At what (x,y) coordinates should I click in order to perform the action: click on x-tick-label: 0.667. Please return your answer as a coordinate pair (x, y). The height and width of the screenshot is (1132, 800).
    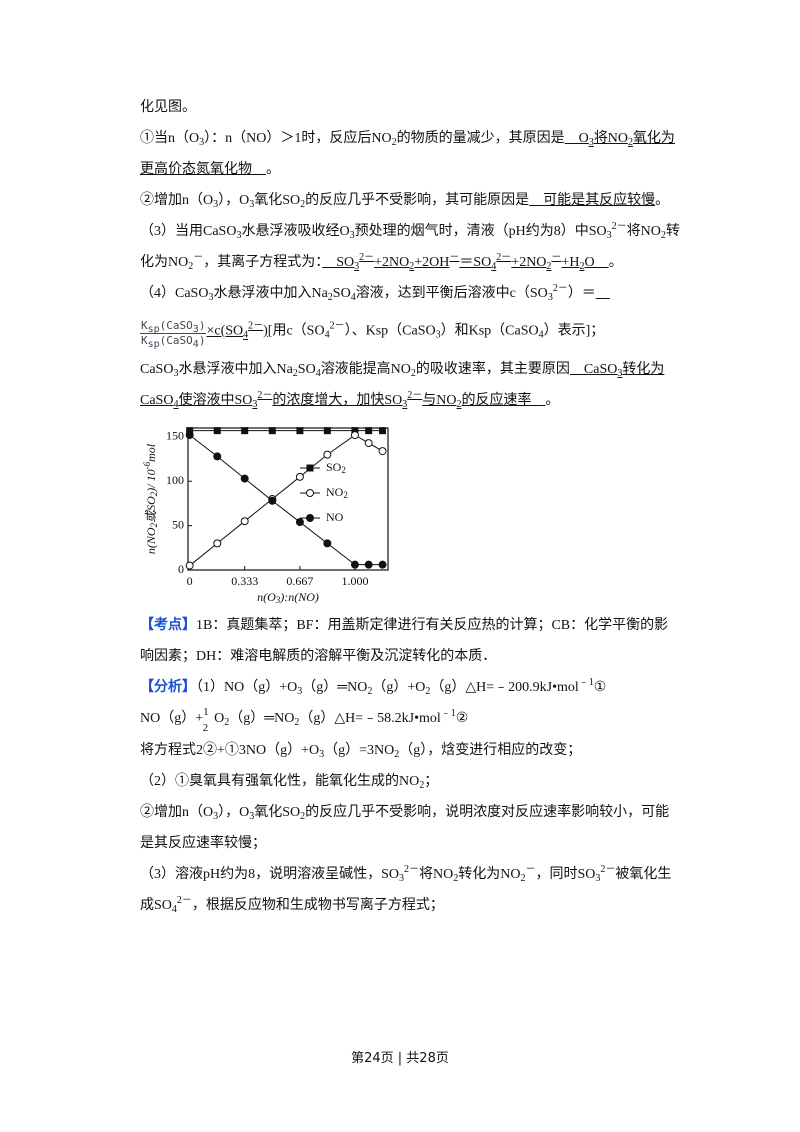
    Looking at the image, I should click on (299, 581).